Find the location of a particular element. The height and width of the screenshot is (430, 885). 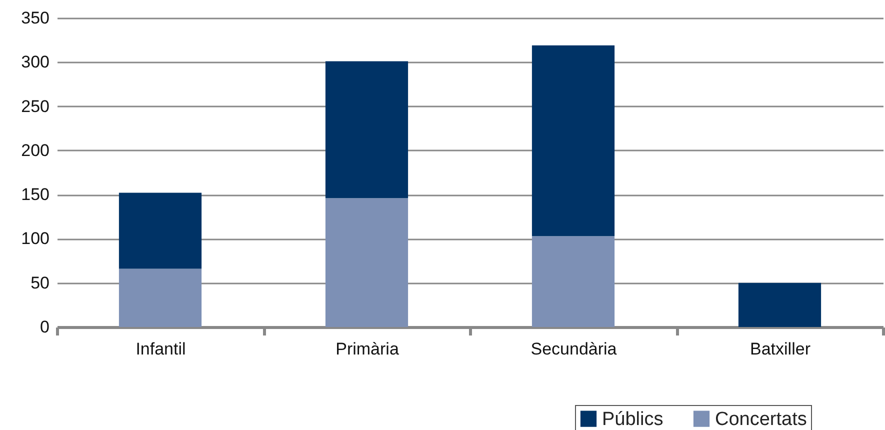

y-tick-label: 100 is located at coordinates (35, 238).